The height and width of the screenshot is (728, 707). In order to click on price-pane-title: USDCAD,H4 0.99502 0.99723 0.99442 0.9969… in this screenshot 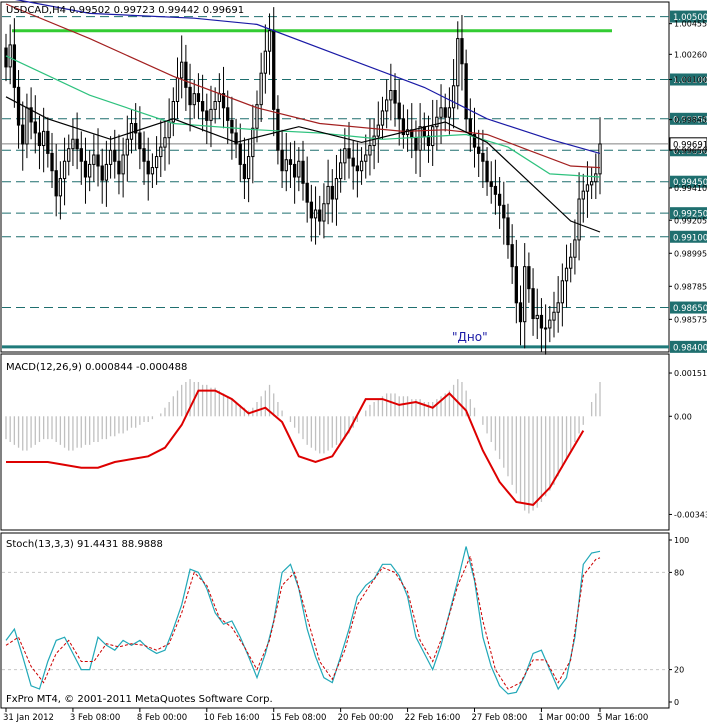, I will do `click(125, 10)`.